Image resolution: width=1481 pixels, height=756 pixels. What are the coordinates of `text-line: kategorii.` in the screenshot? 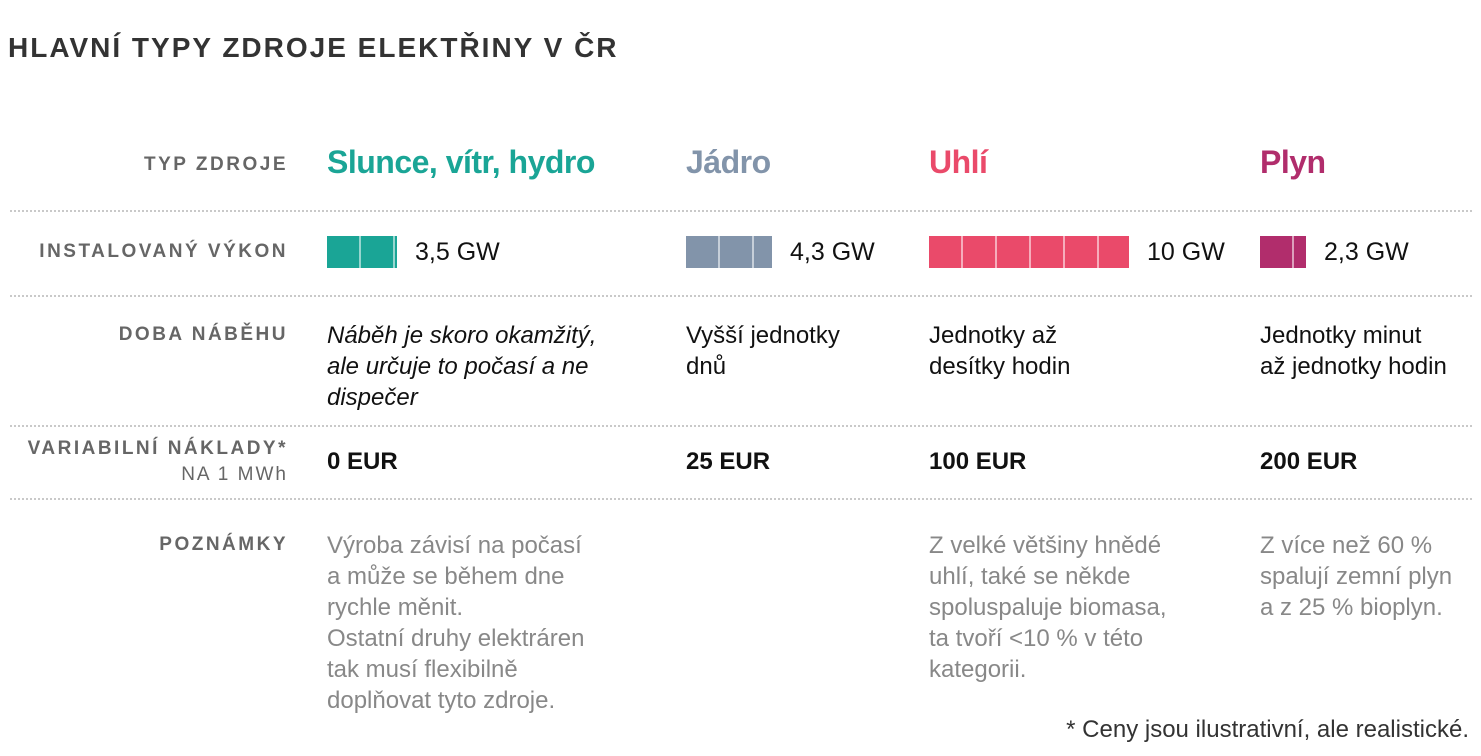 It's located at (978, 669).